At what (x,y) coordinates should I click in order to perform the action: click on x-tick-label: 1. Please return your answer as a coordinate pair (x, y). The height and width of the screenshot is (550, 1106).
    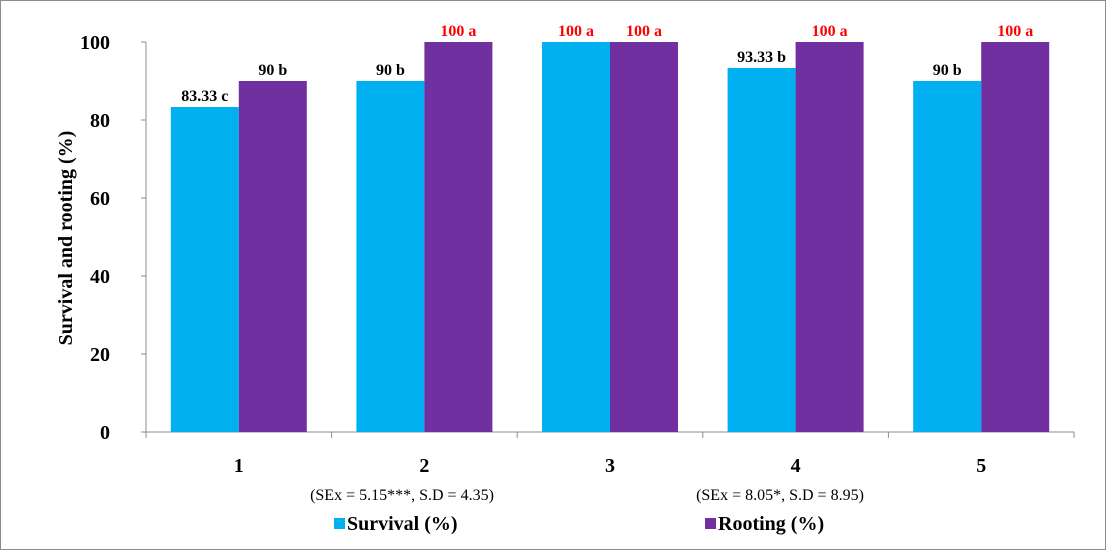
    Looking at the image, I should click on (239, 466).